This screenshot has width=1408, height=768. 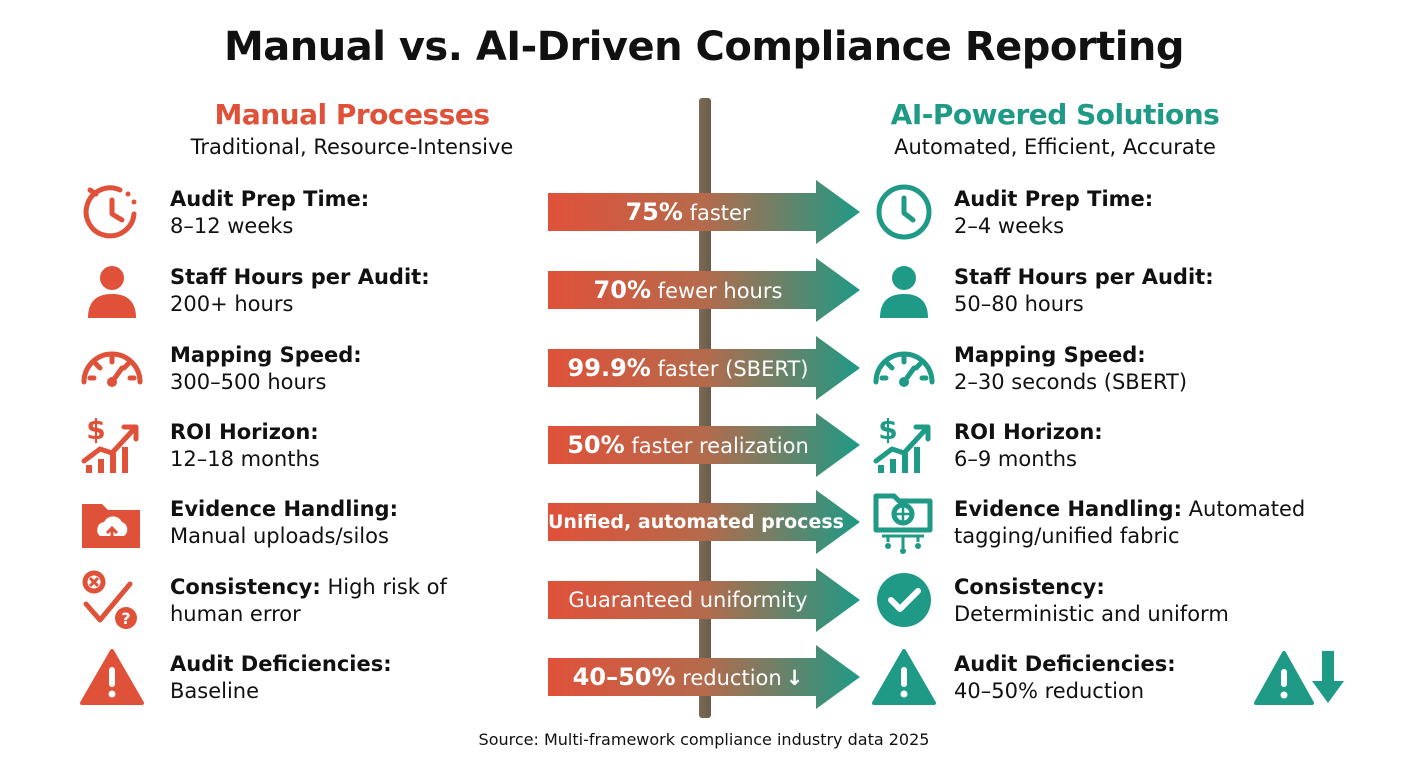 I want to click on arrow-text: faster realization, so click(x=716, y=446).